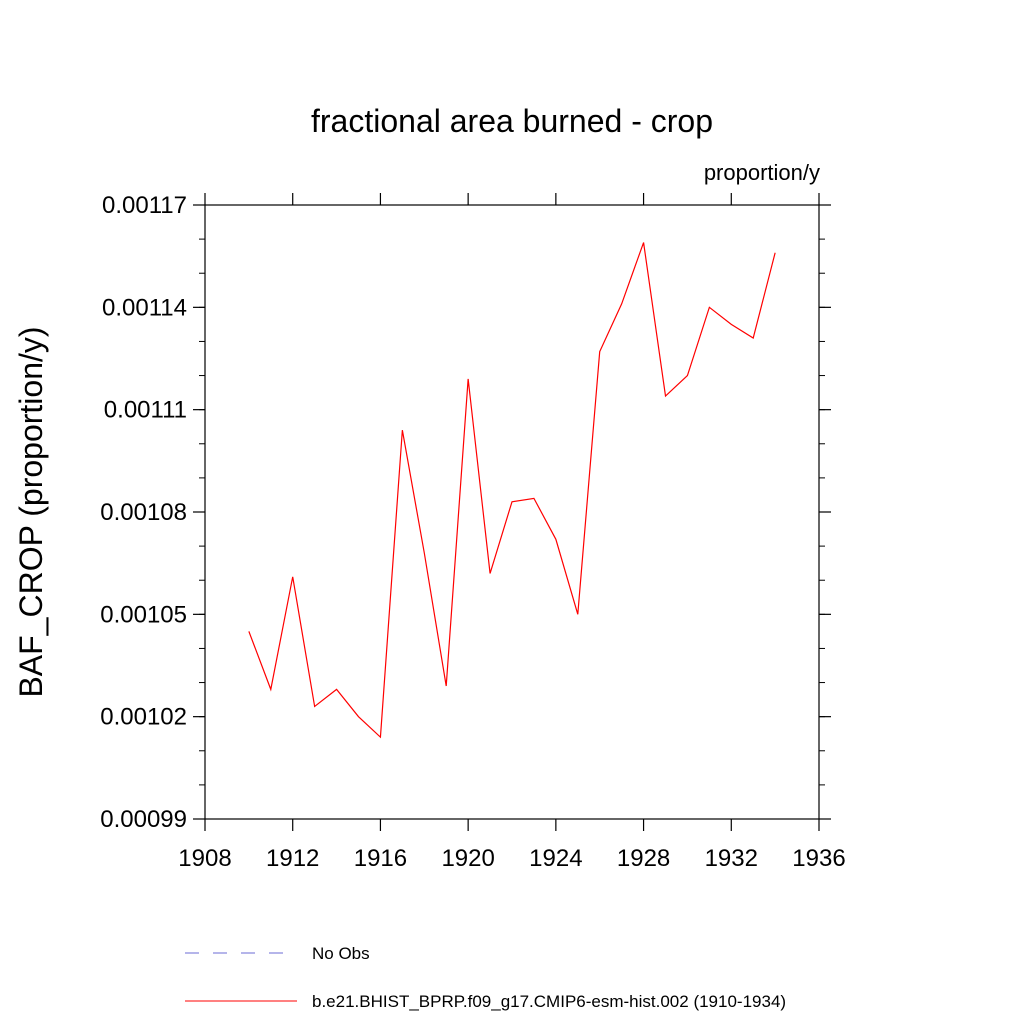 The image size is (1024, 1024). I want to click on y-tick-label: 0.00102, so click(143, 717).